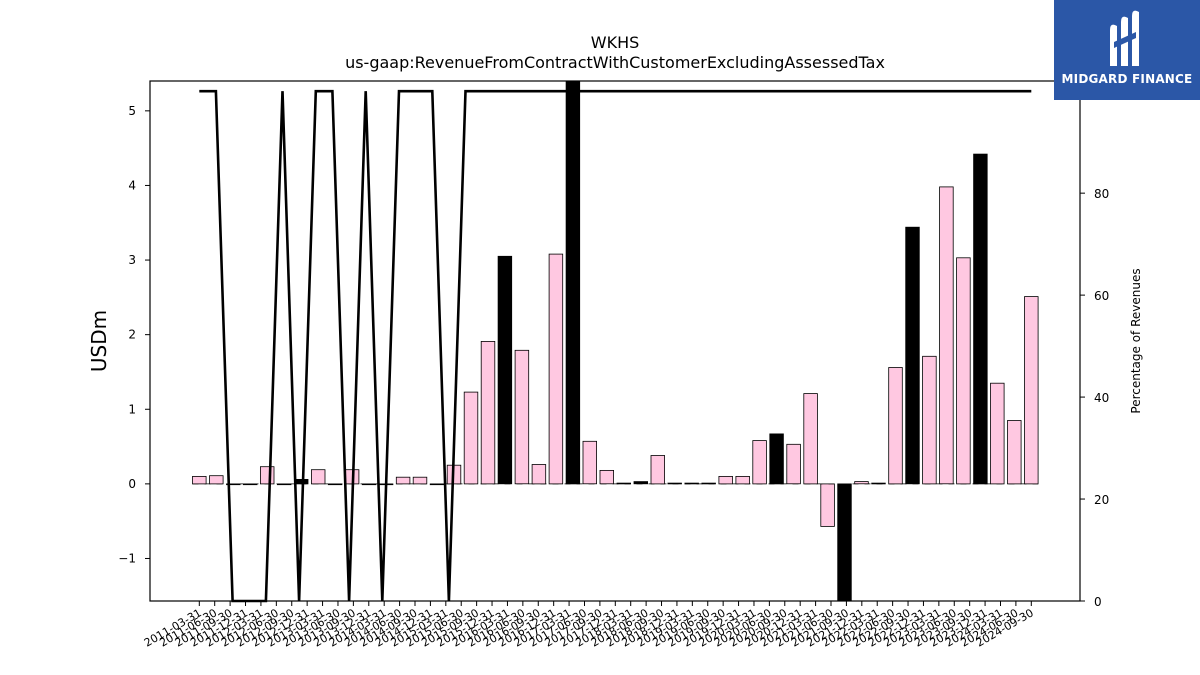 Image resolution: width=1200 pixels, height=675 pixels. I want to click on y2tick-label-1: 20, so click(1101, 500).